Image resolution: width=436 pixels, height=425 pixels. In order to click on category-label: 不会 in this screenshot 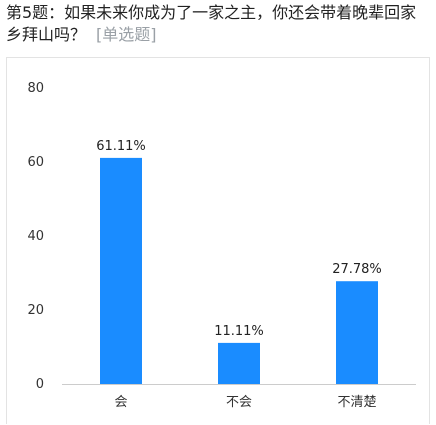, I will do `click(239, 402)`.